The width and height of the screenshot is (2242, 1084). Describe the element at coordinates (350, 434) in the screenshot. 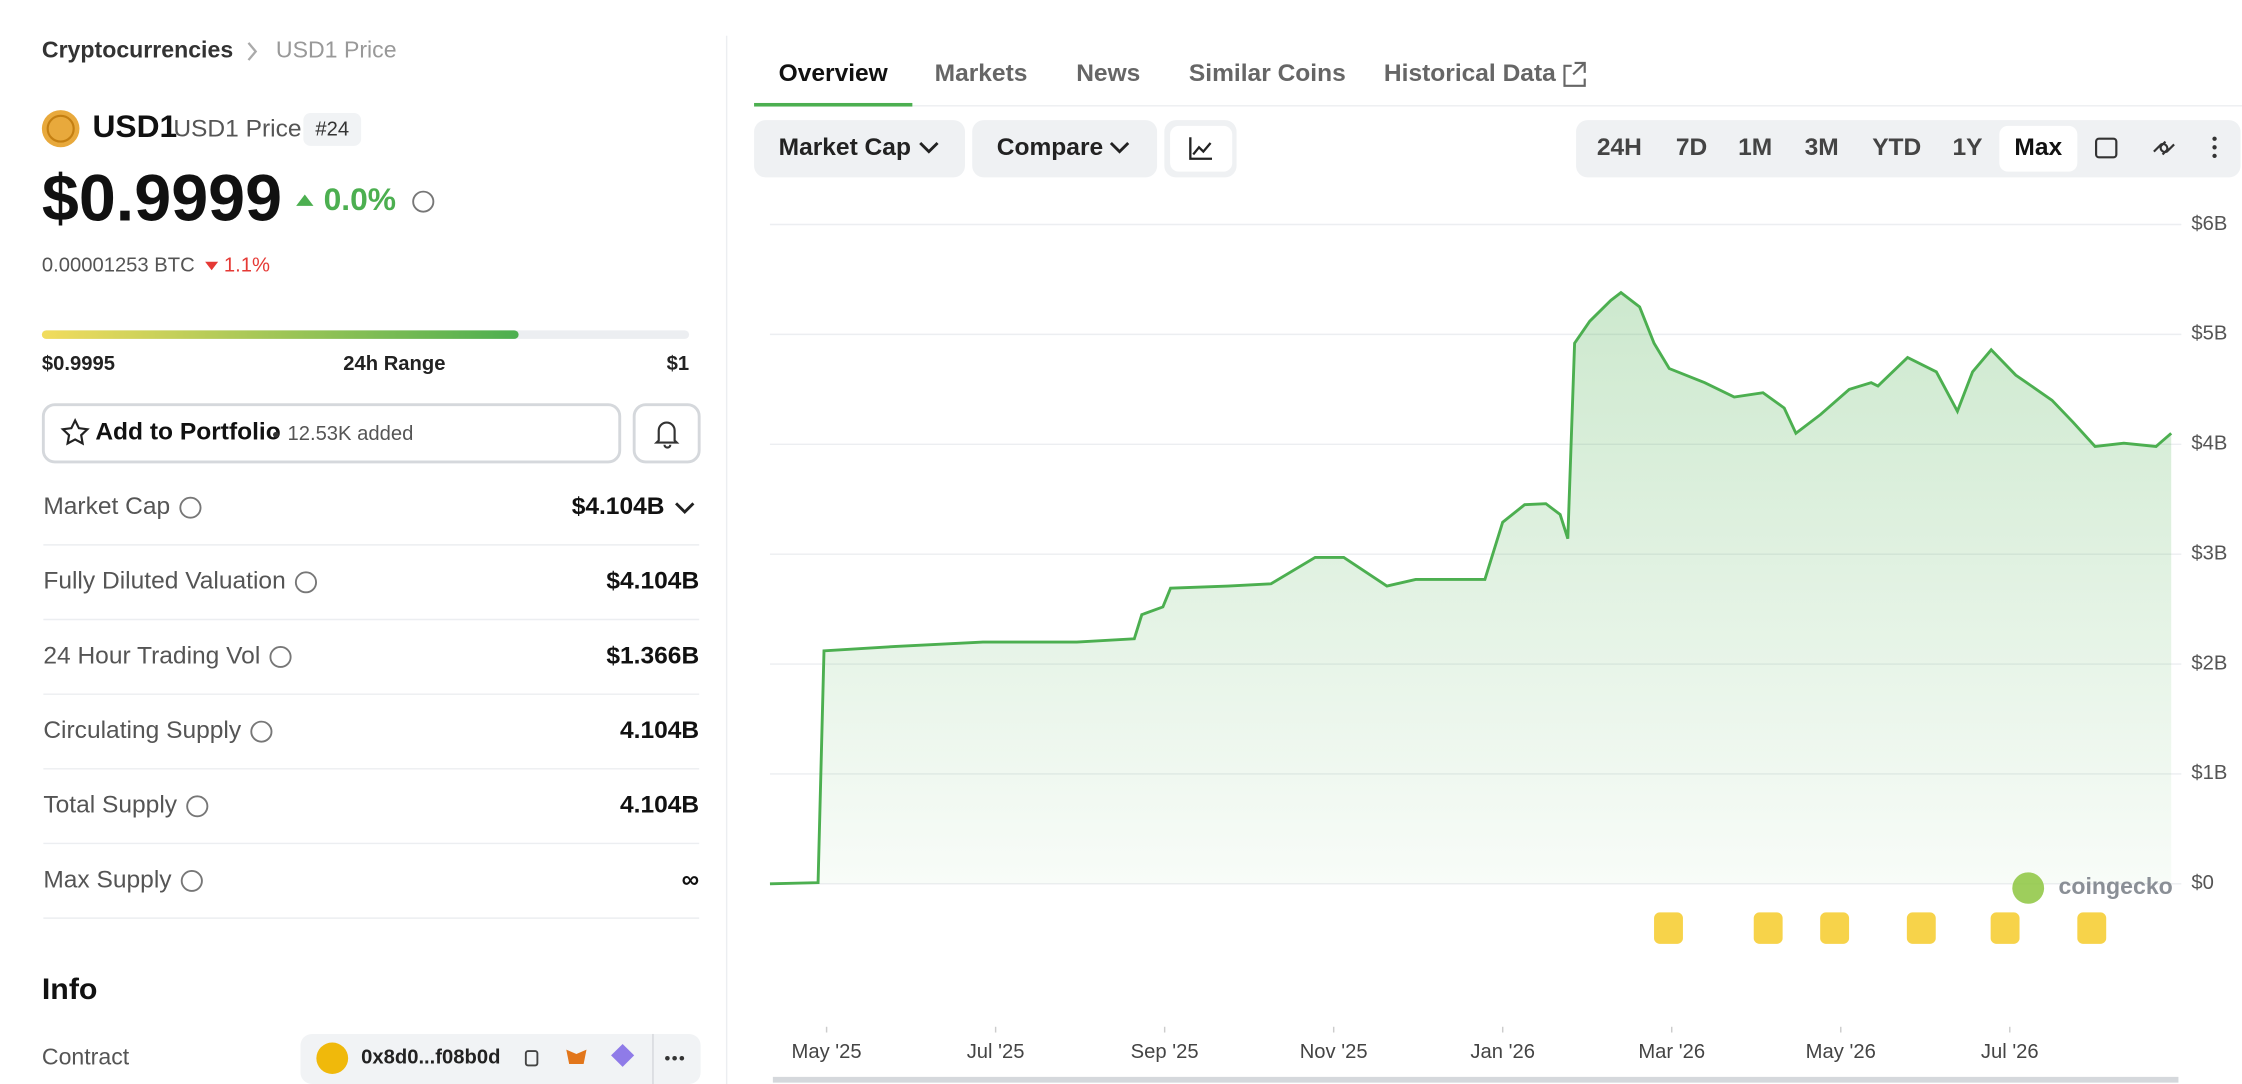

I see `portfolio-count: 12.53K added` at that location.